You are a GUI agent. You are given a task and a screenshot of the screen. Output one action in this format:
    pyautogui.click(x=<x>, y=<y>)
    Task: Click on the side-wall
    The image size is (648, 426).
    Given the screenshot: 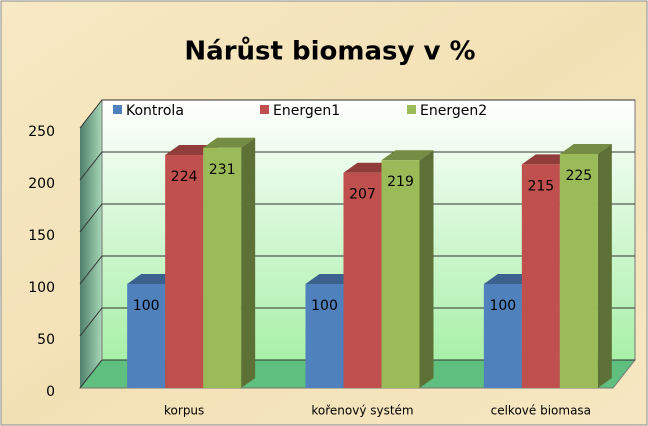 What is the action you would take?
    pyautogui.click(x=91, y=244)
    